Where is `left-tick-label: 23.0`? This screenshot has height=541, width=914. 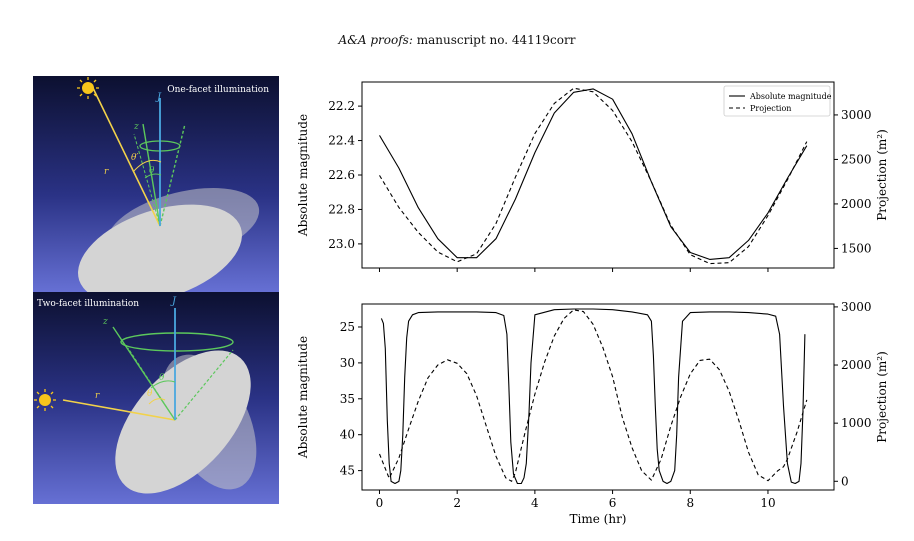
left-tick-label: 23.0 is located at coordinates (341, 244).